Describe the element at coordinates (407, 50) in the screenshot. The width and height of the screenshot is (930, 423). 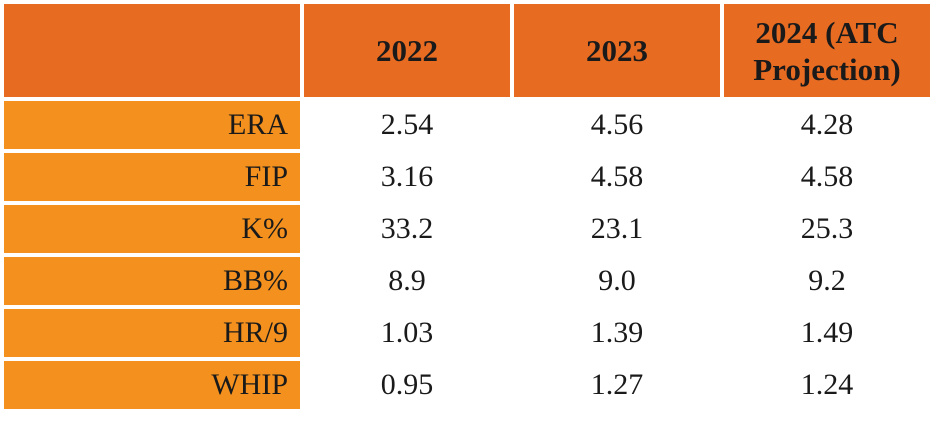
I see `column-header-2022: 2022` at that location.